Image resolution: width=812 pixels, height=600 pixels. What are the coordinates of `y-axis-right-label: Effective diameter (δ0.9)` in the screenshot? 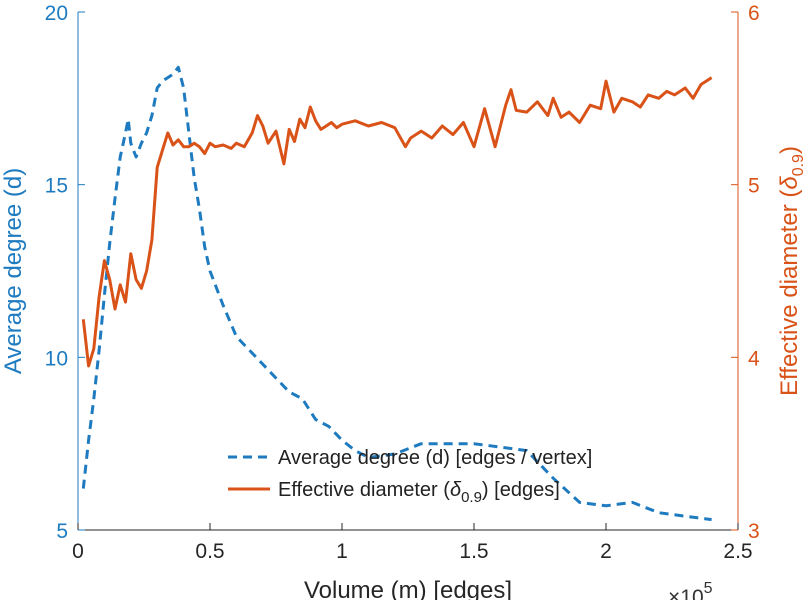 It's located at (791, 271).